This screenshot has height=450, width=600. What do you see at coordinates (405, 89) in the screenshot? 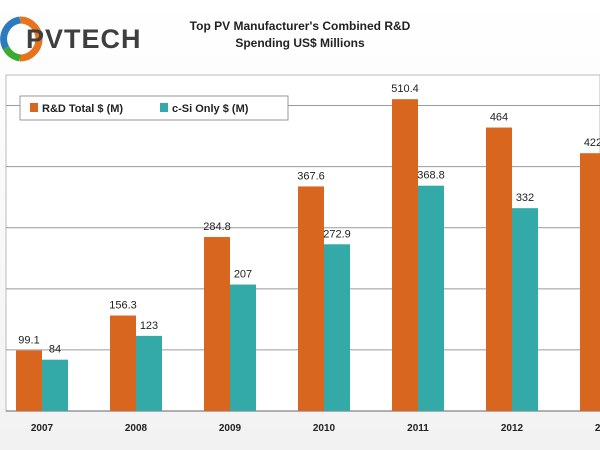
I see `data-label: 510.4` at bounding box center [405, 89].